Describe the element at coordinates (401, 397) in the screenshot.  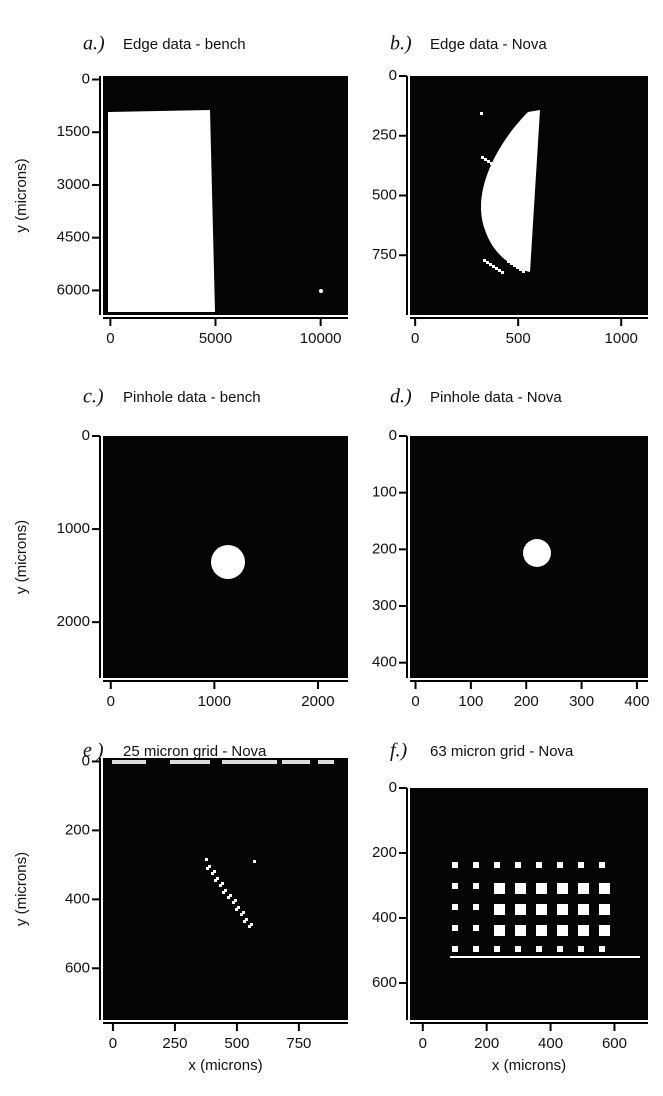
I see `panel-label: d.)` at that location.